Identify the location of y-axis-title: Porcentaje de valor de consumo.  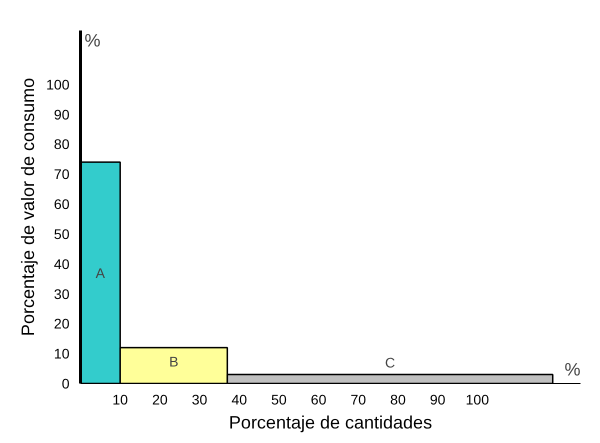
(28, 207).